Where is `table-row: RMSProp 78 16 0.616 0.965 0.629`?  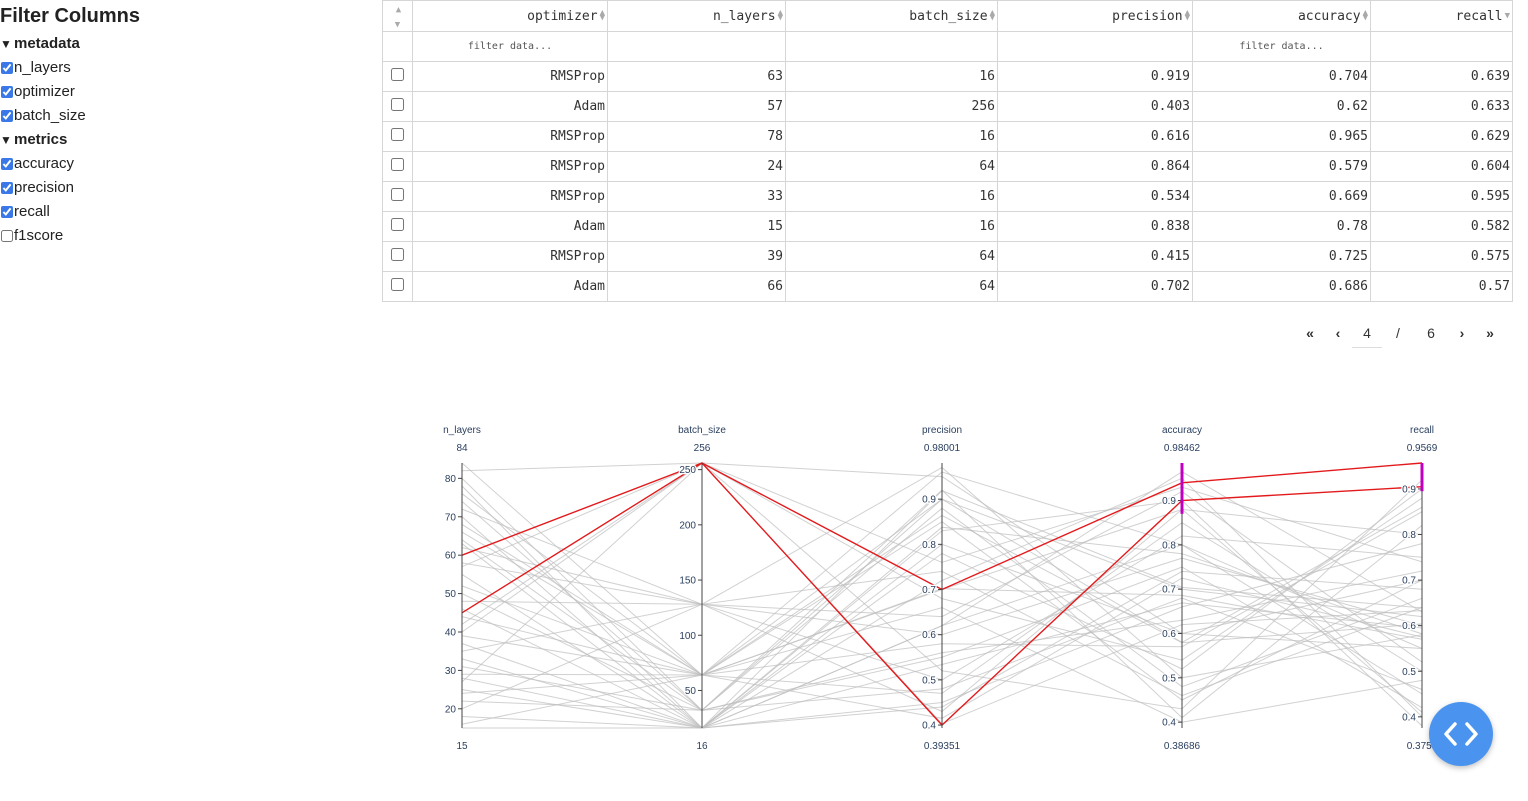
table-row: RMSProp 78 16 0.616 0.965 0.629 is located at coordinates (947, 136).